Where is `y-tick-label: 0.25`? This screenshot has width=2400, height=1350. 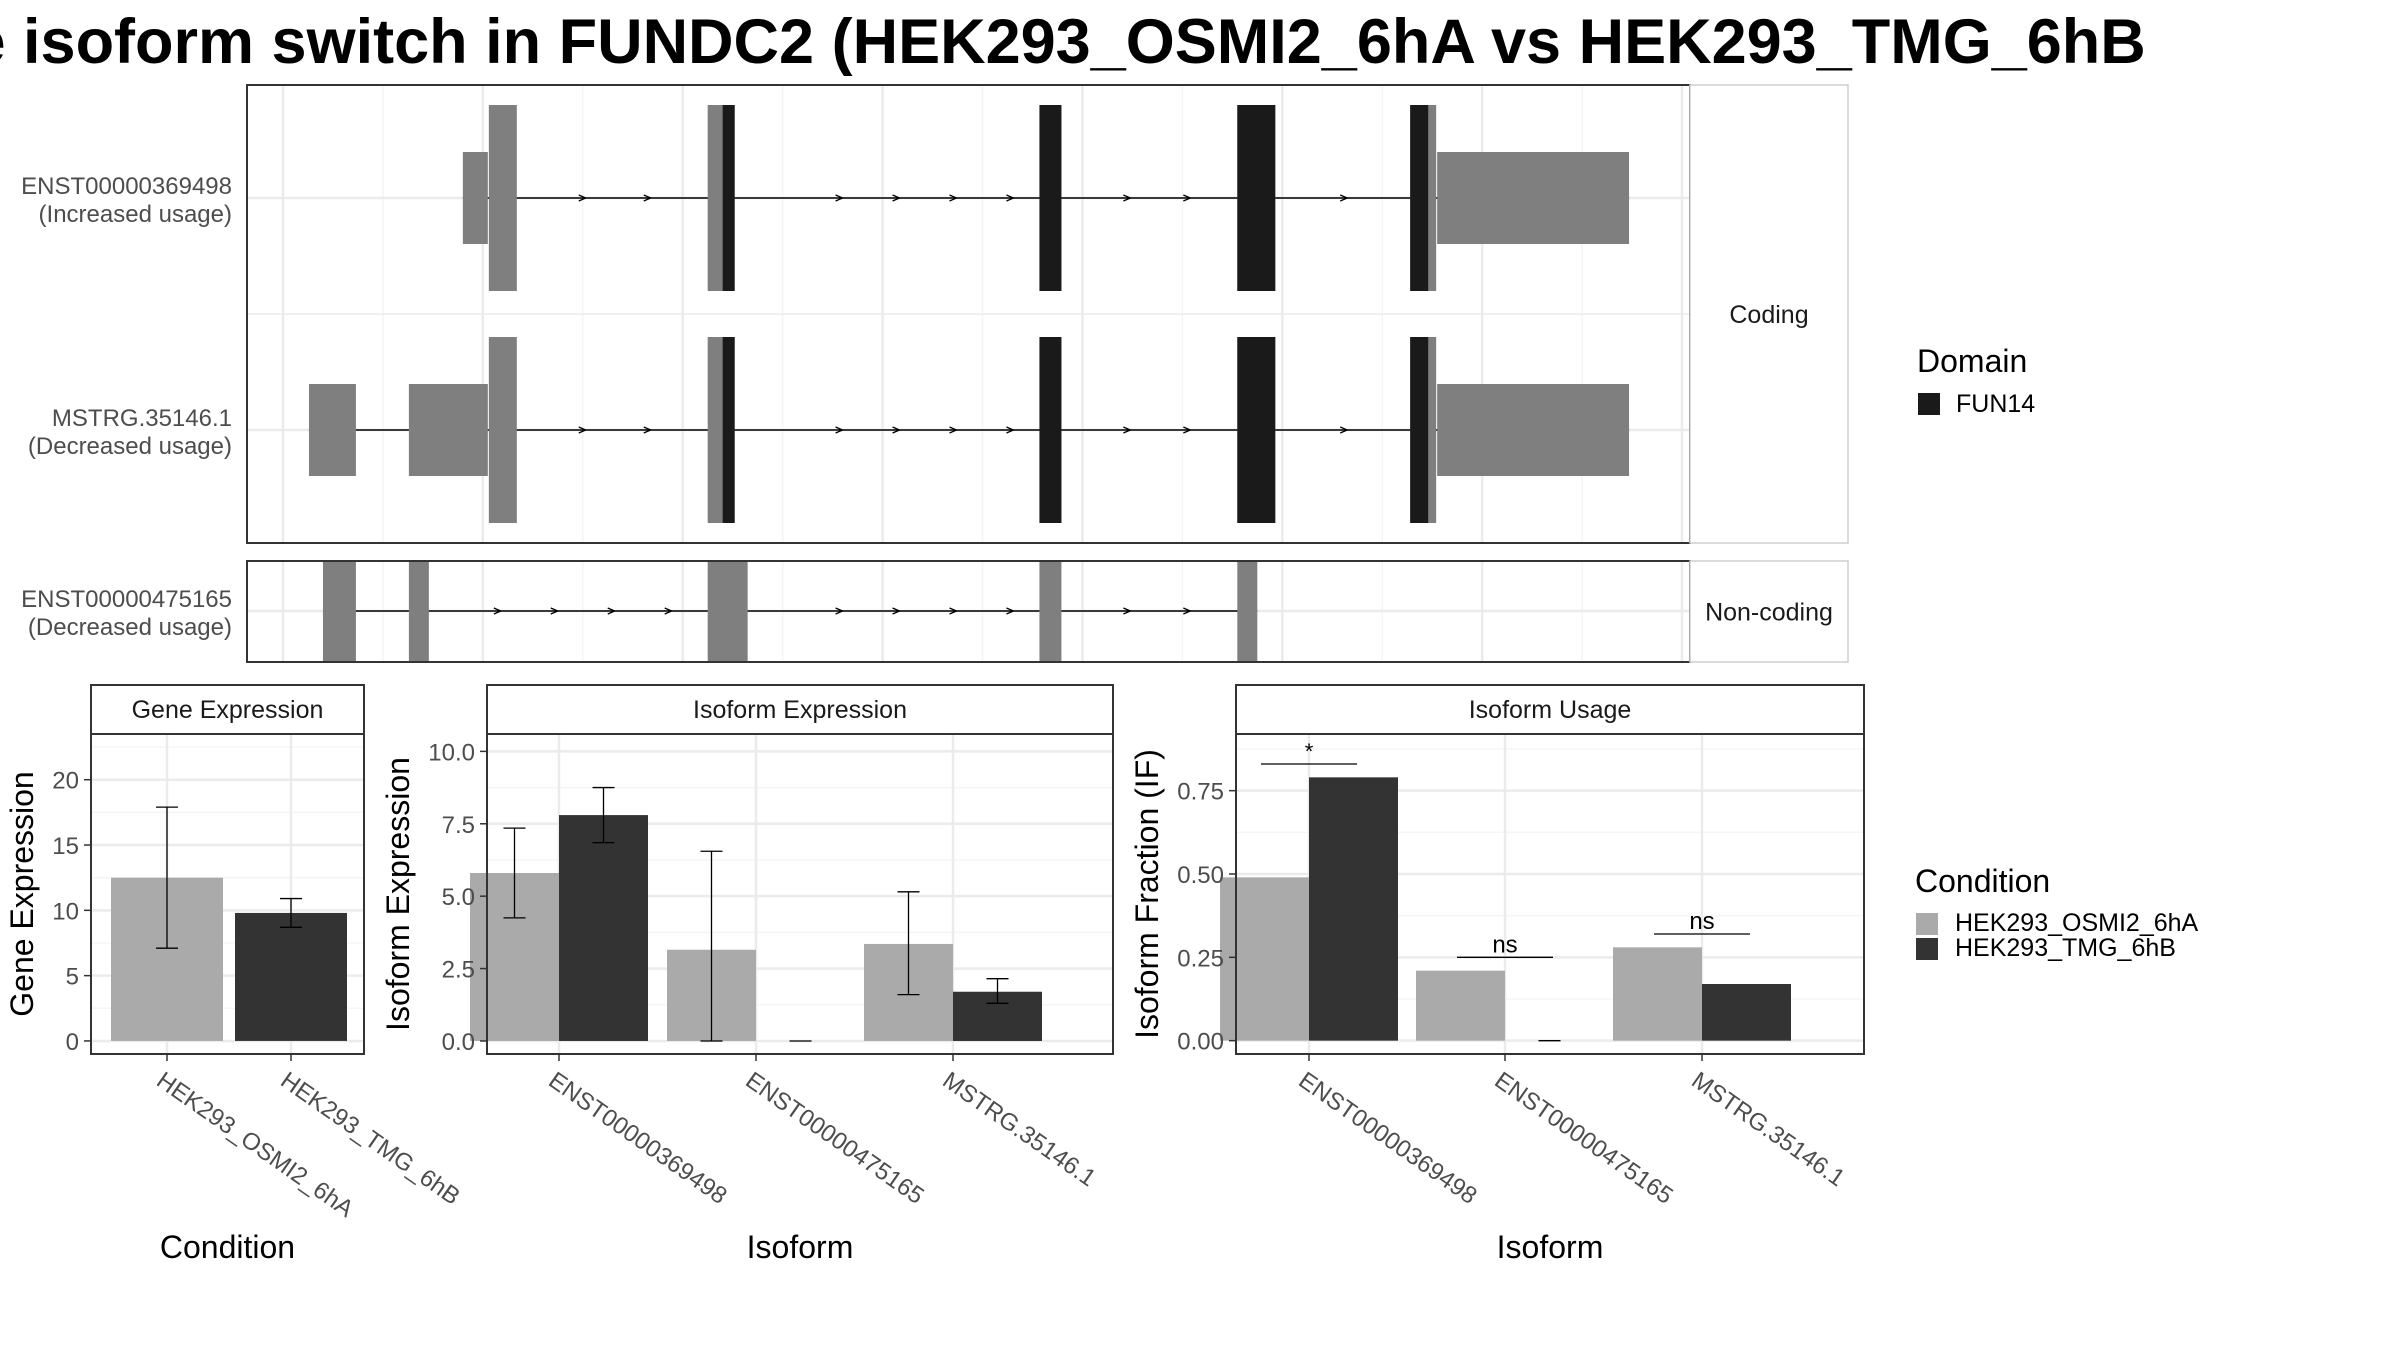
y-tick-label: 0.25 is located at coordinates (1200, 958).